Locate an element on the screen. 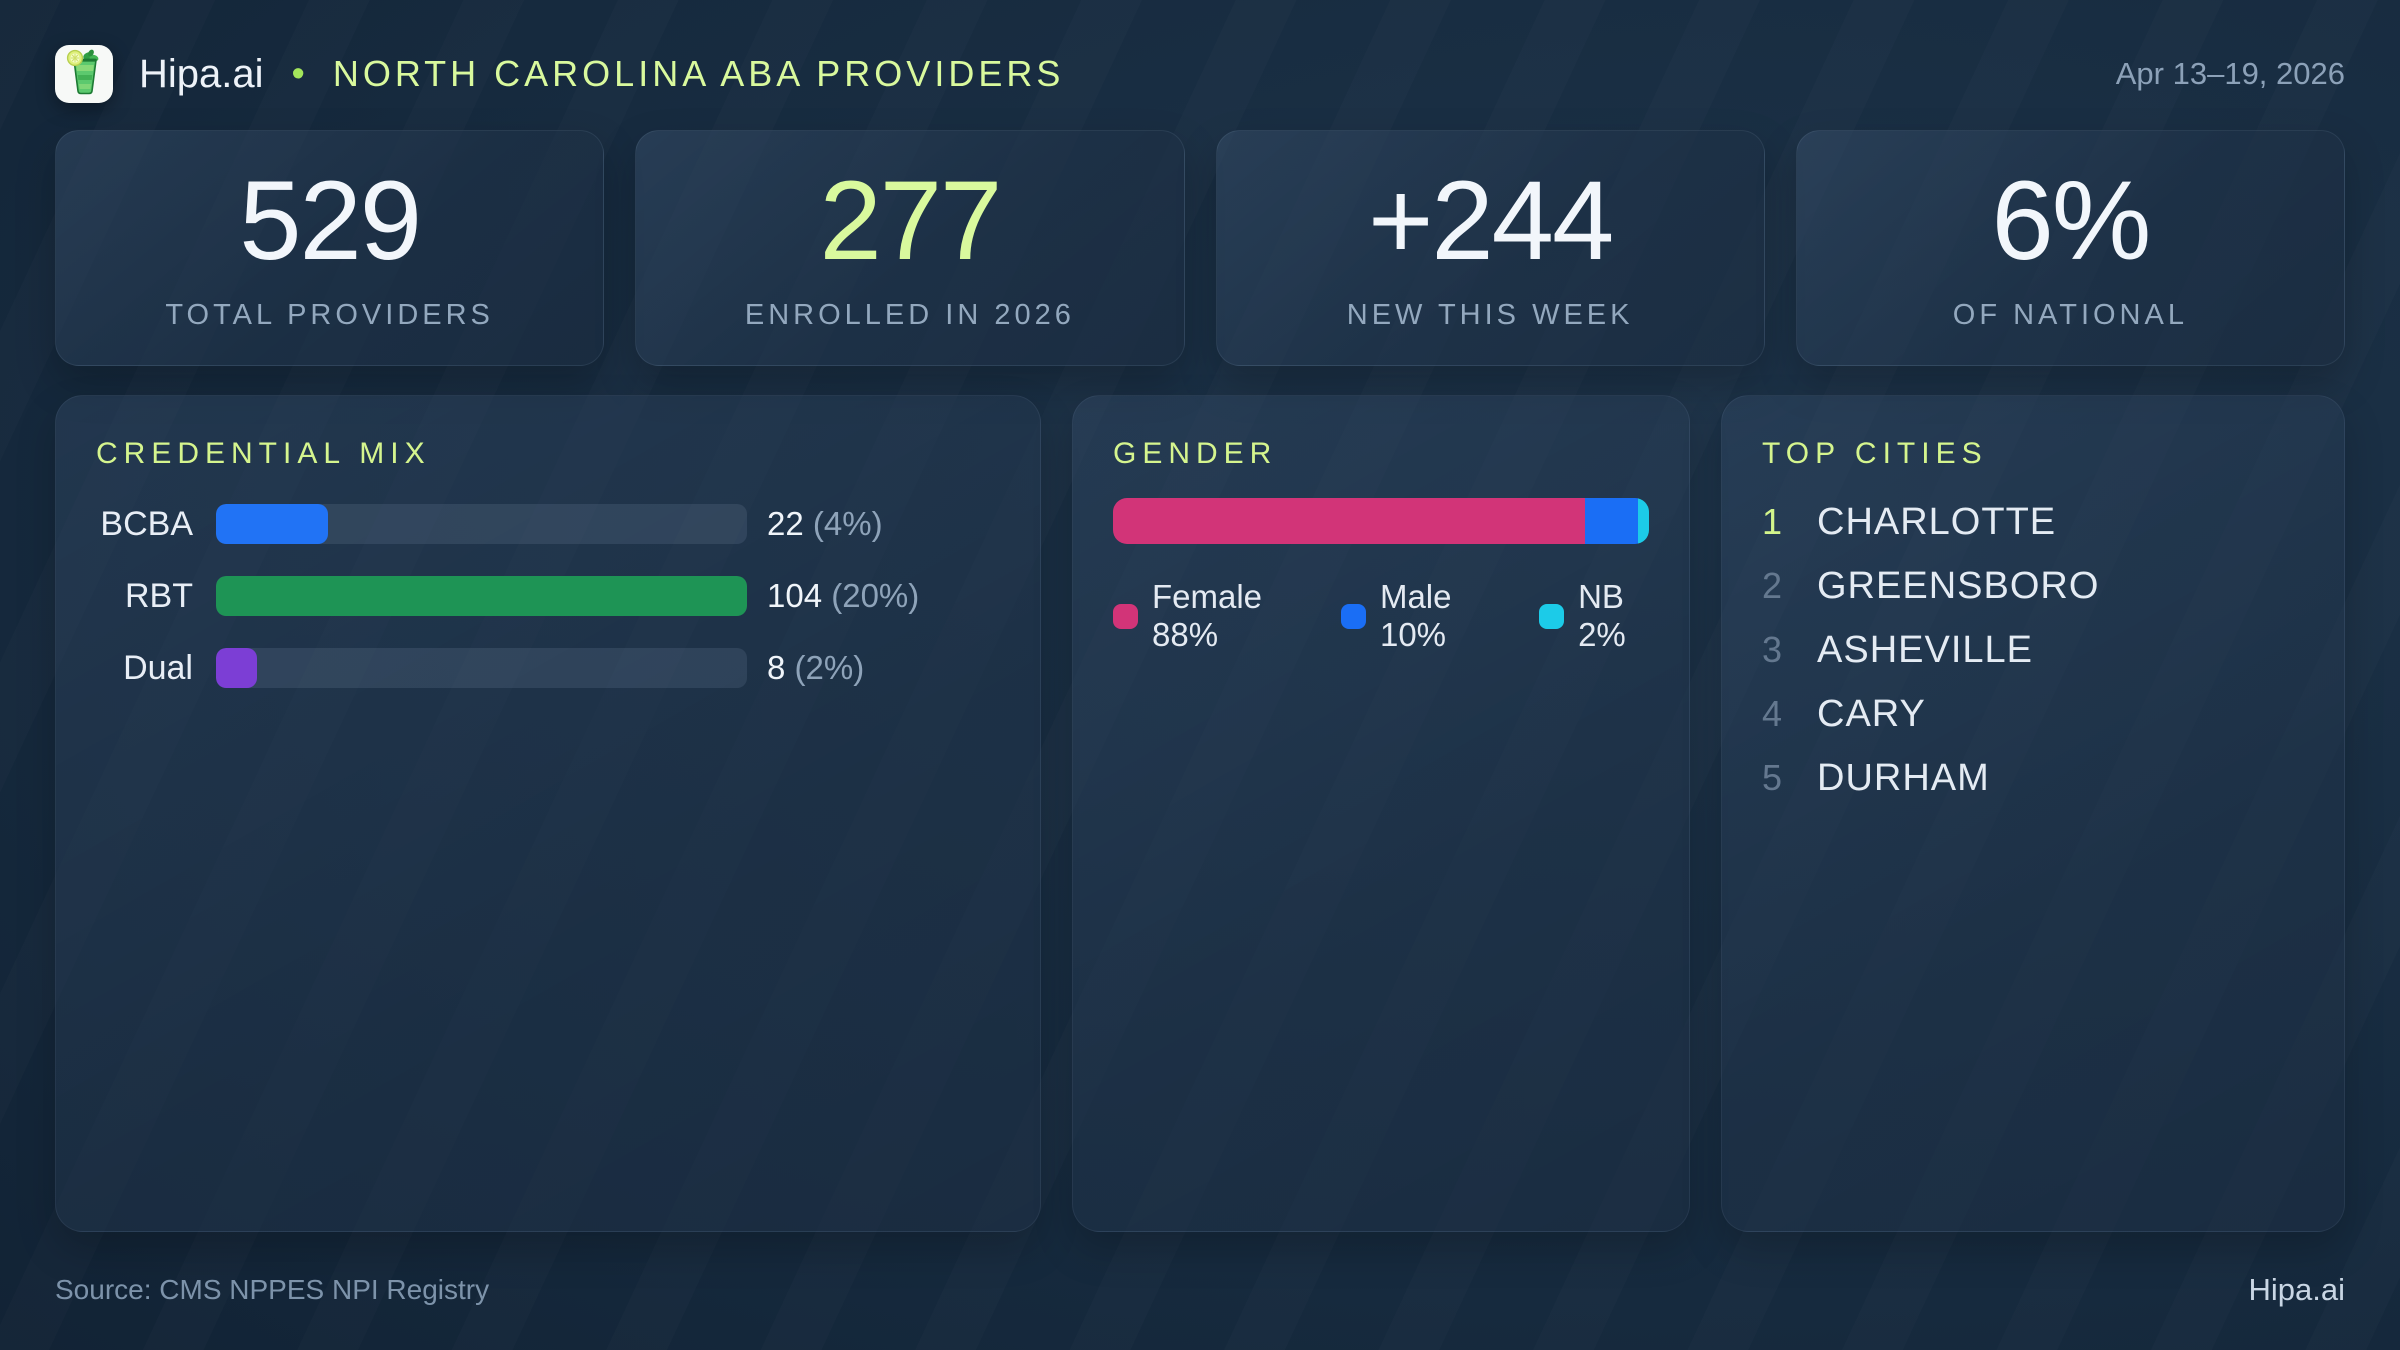  stat-card-enrolled: 277 ENROLLED IN 2026 is located at coordinates (910, 248).